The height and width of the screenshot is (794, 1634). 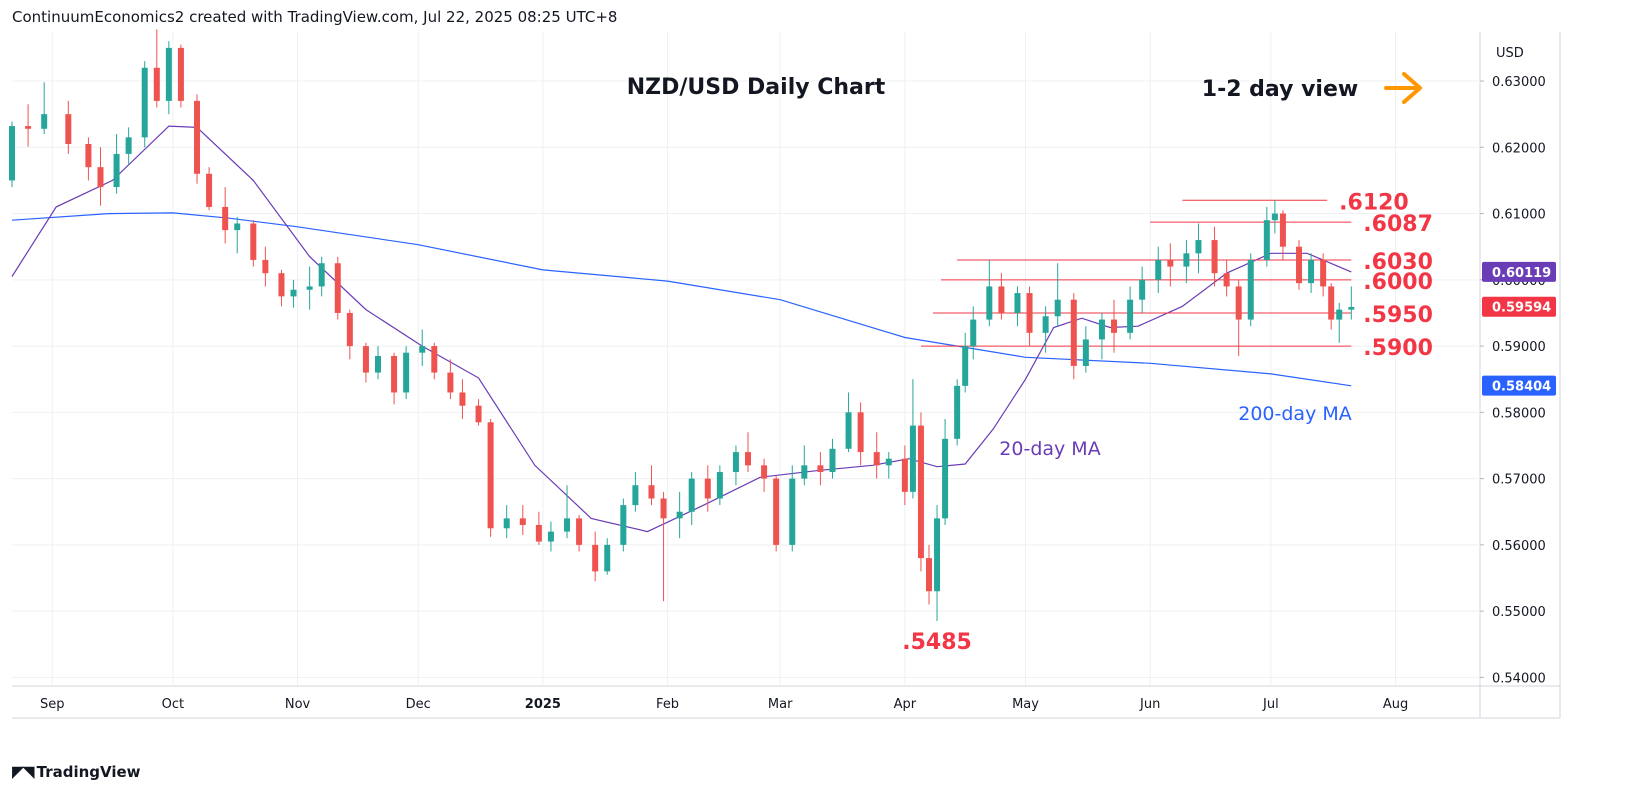 I want to click on price-badge: 0.58404, so click(x=1519, y=385).